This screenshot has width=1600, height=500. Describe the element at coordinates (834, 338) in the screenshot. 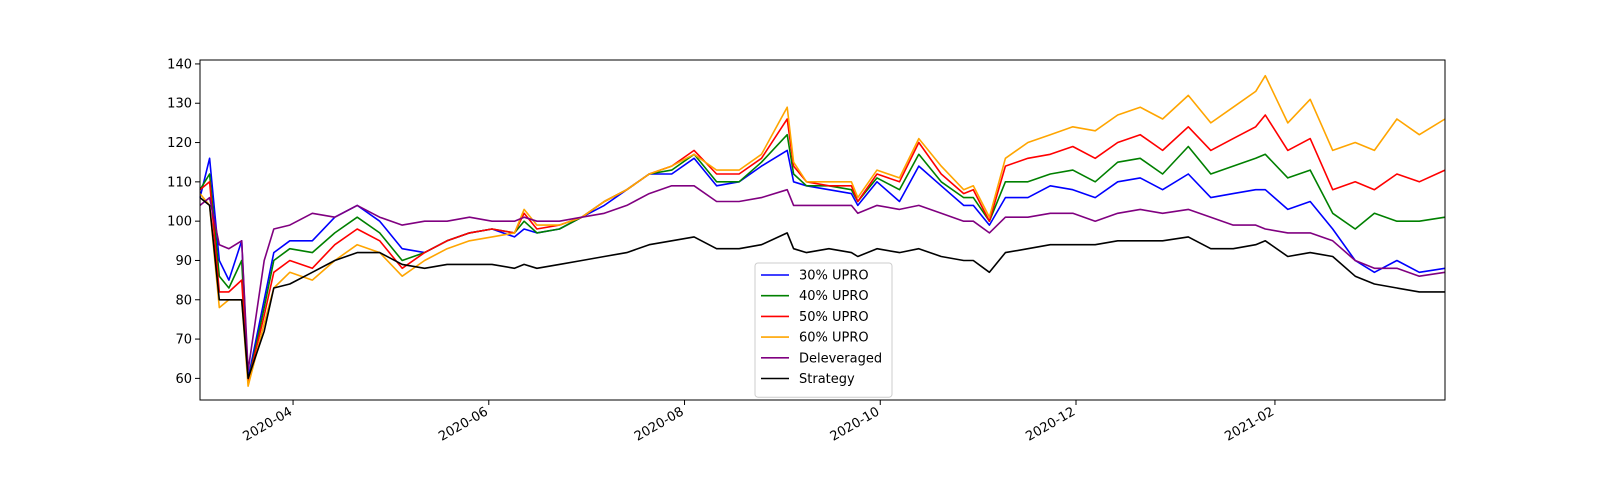

I see `legend-label-3: 60% UPRO` at that location.